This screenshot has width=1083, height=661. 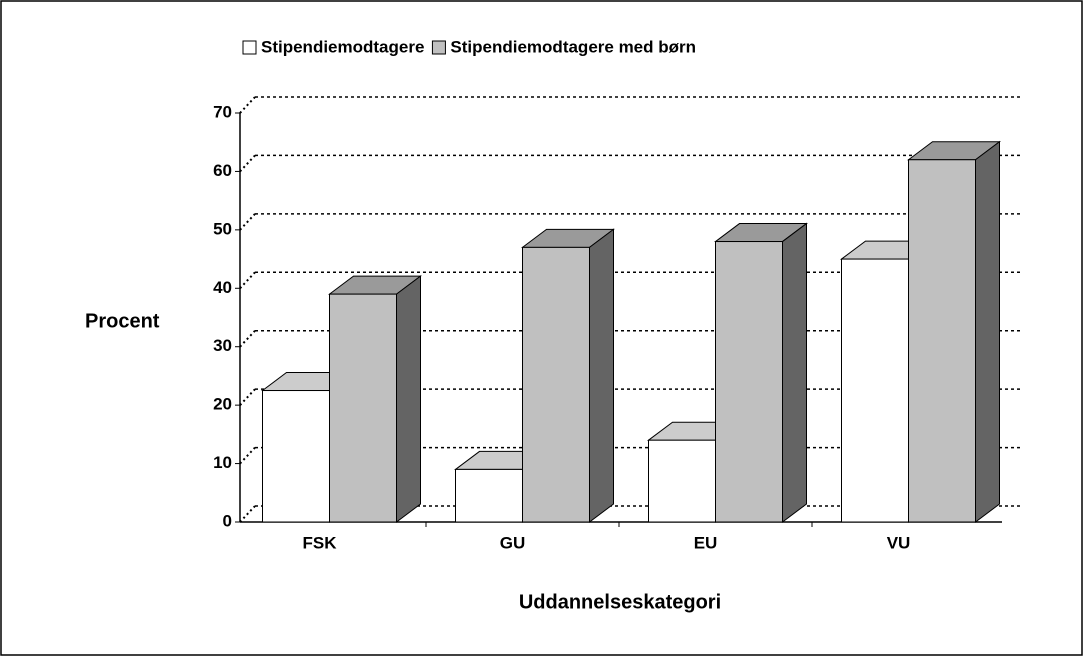 I want to click on x-tick-label: GU, so click(x=513, y=542).